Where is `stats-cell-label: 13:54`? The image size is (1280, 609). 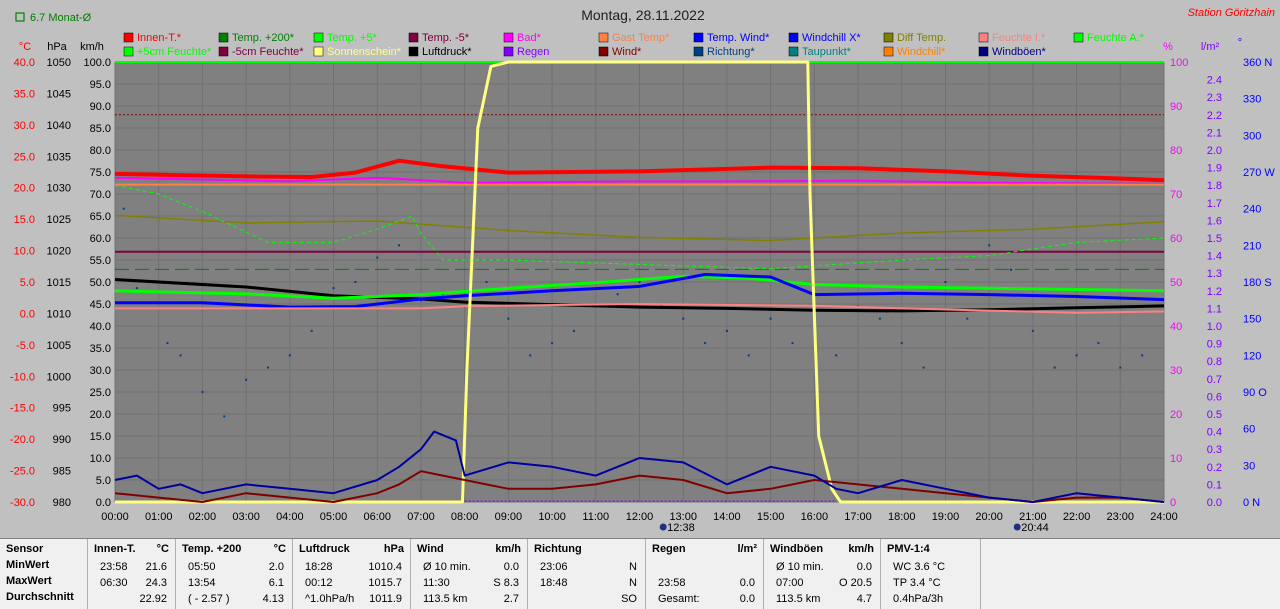
stats-cell-label: 13:54 is located at coordinates (202, 583).